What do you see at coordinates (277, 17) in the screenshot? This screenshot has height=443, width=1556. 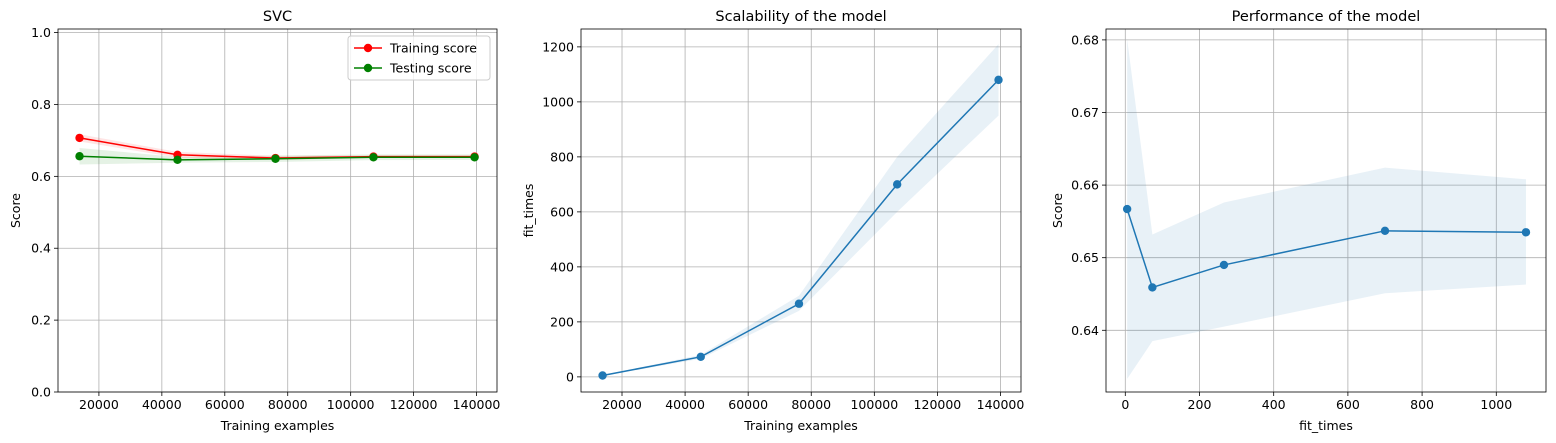 I see `chart-title: SVC` at bounding box center [277, 17].